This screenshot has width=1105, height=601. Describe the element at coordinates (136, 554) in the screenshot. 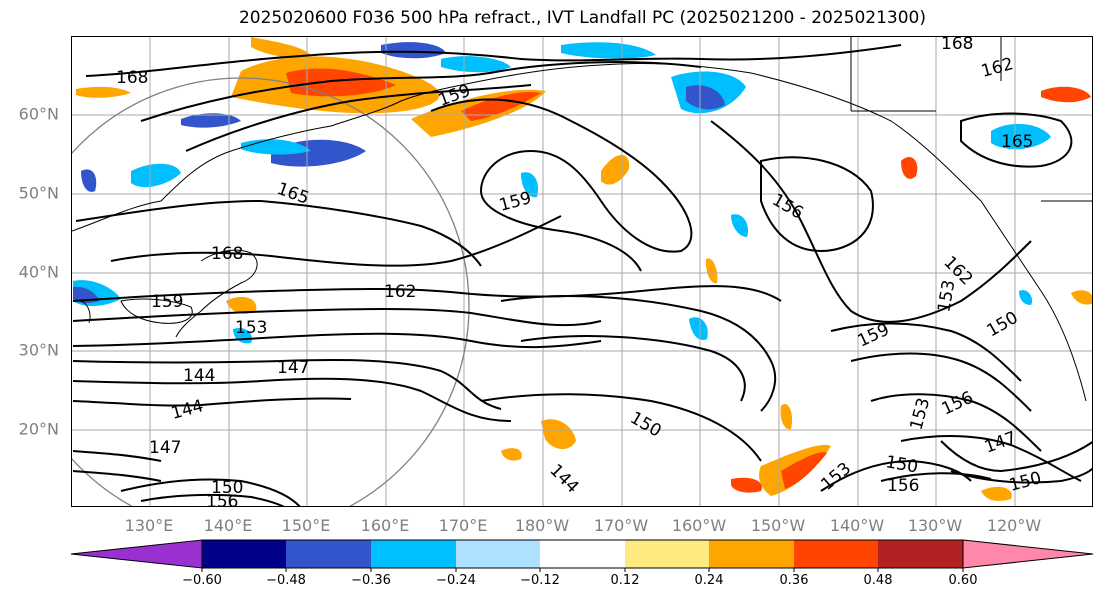

I see `colorbar-extend-low` at that location.